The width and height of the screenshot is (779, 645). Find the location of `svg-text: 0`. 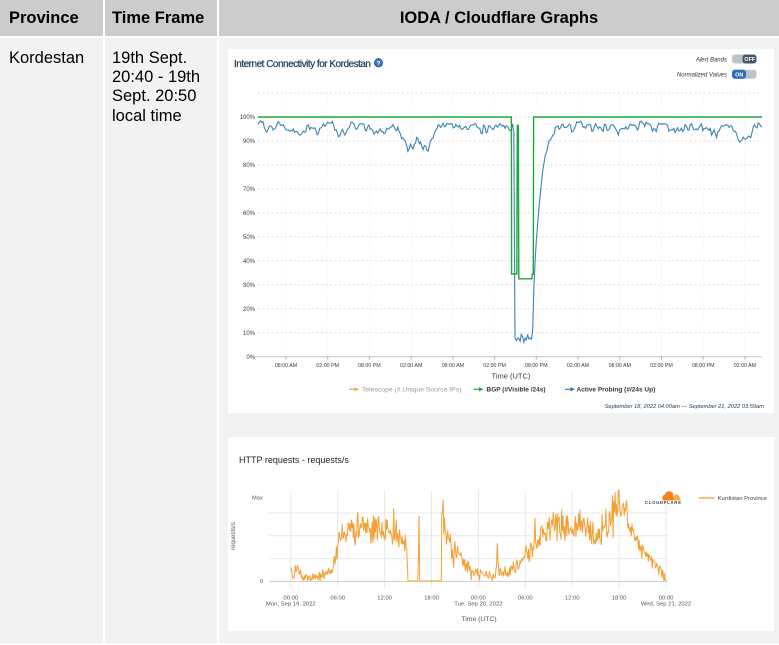

svg-text: 0 is located at coordinates (262, 582).